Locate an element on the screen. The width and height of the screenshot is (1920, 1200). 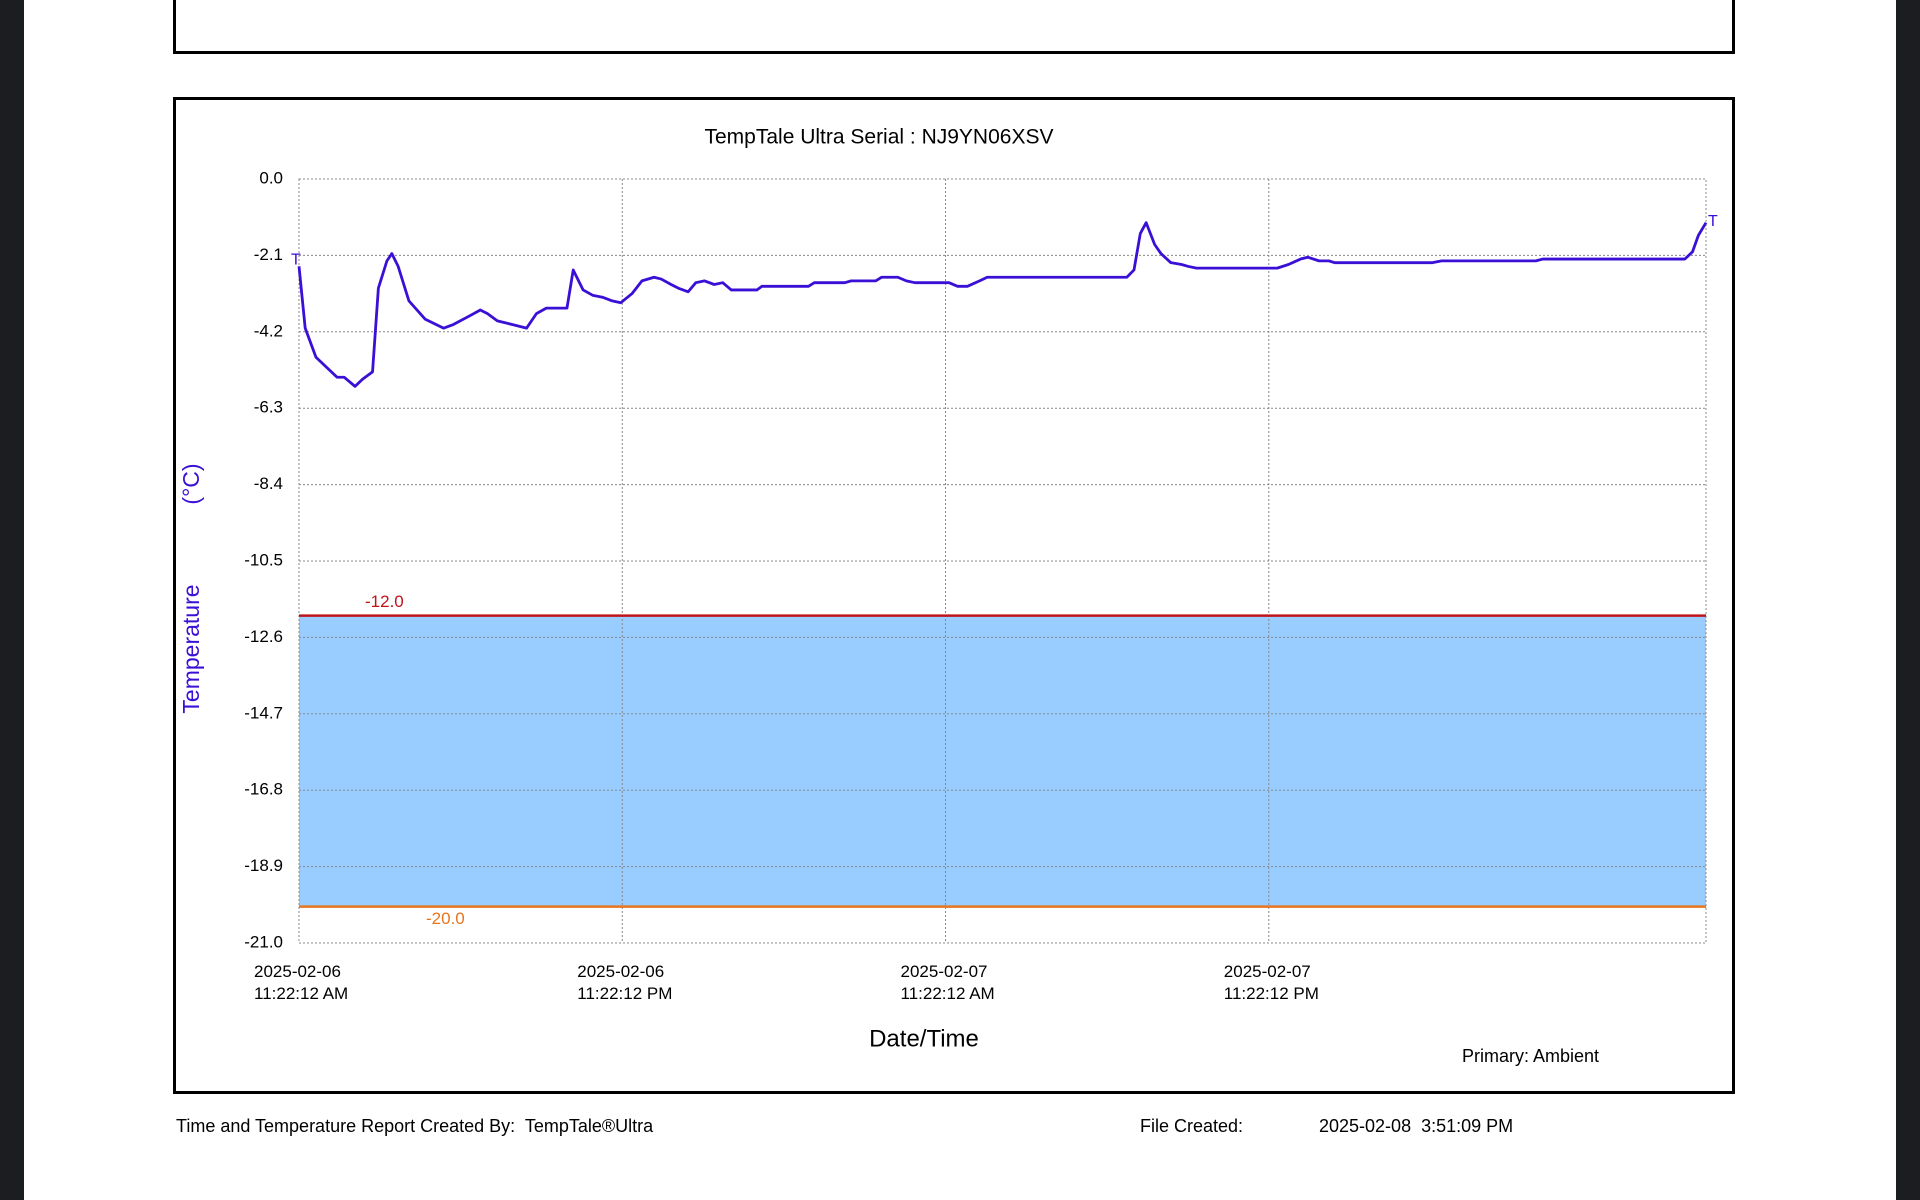
y-tick-label: -12.6 is located at coordinates (263, 636).